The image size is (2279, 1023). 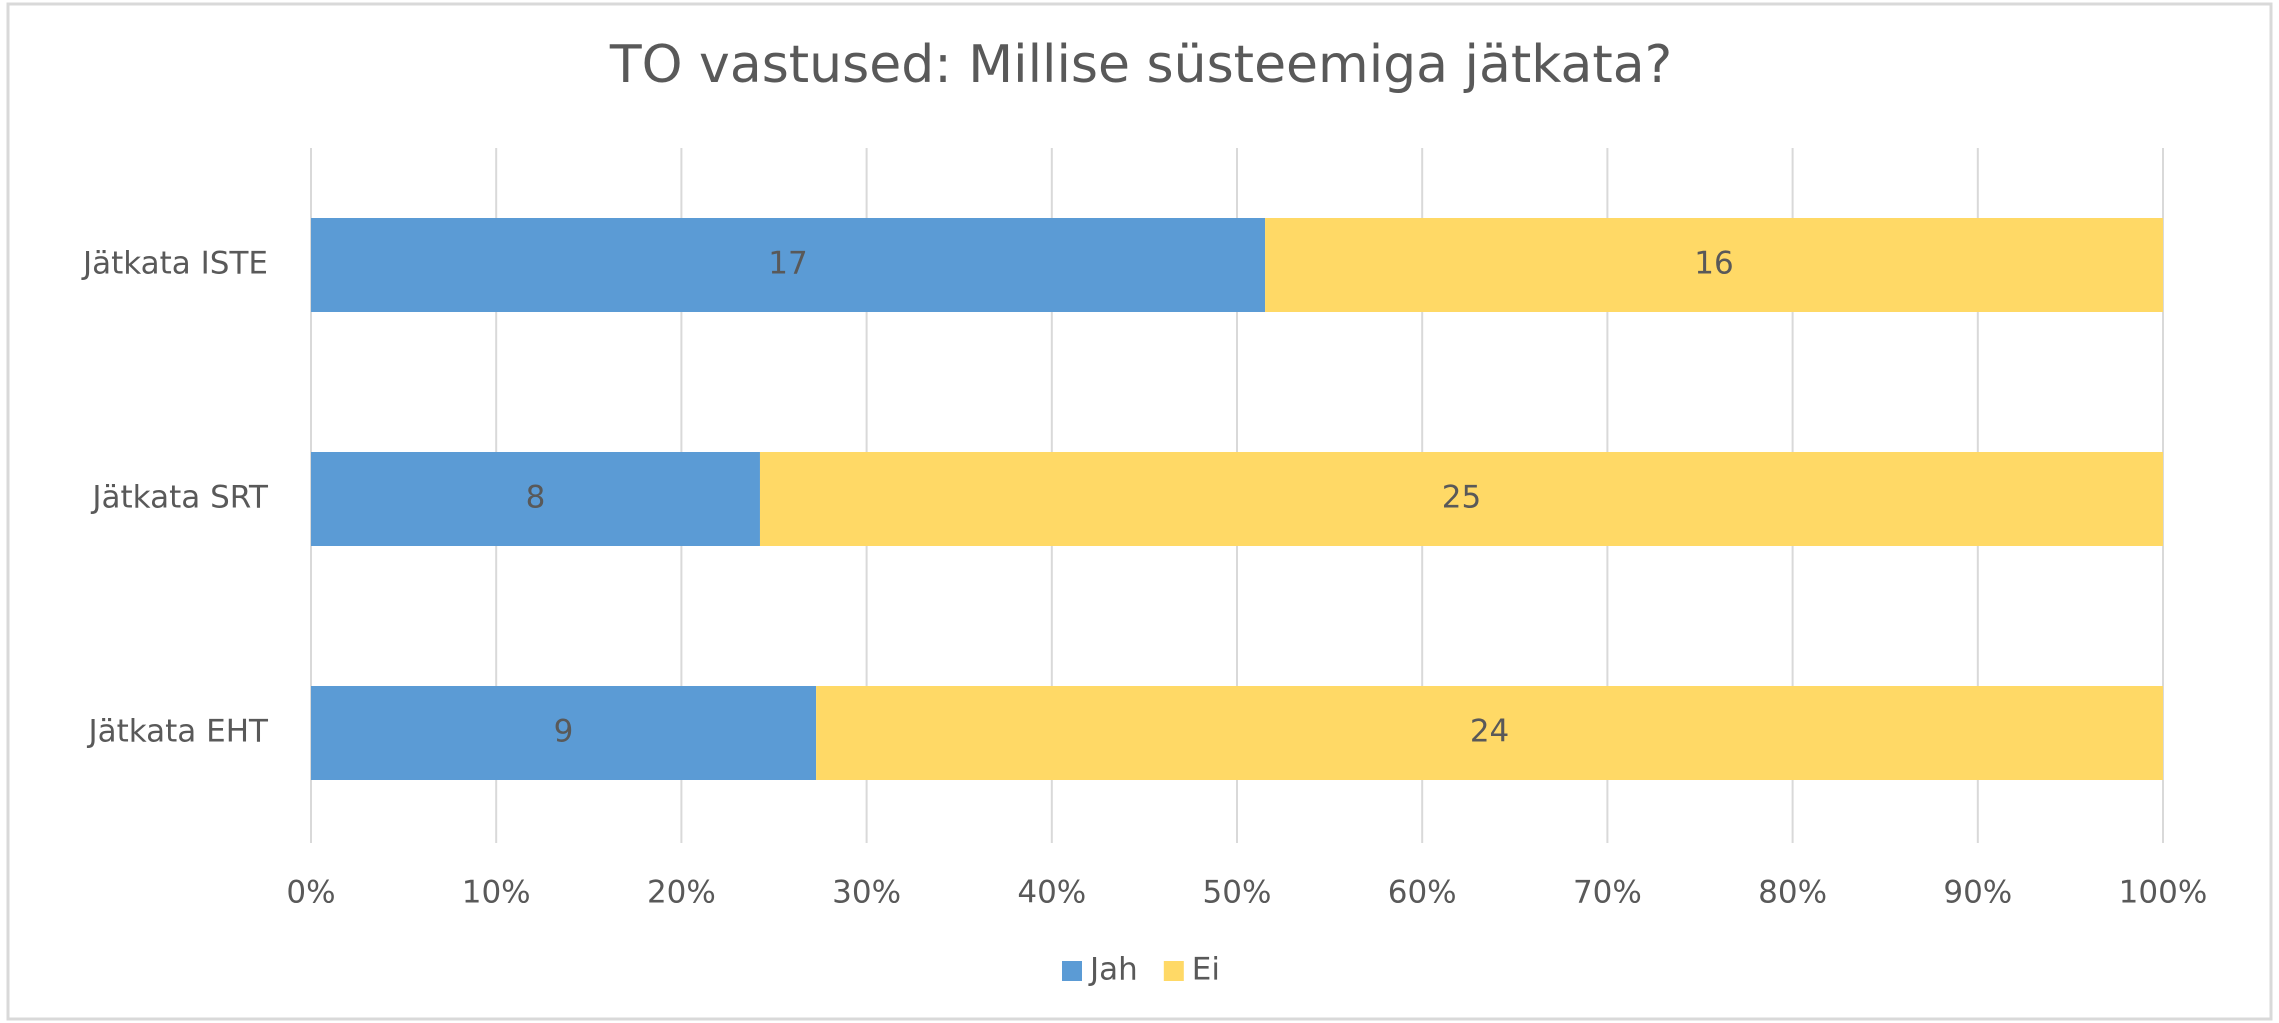 I want to click on x-tick-label: 50%, so click(x=1237, y=893).